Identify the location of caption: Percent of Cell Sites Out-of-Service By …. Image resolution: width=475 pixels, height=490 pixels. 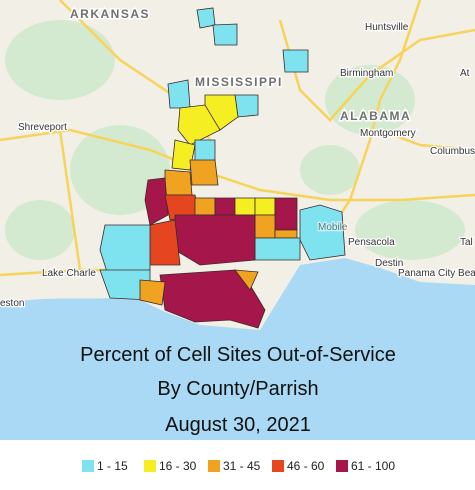
(238, 390).